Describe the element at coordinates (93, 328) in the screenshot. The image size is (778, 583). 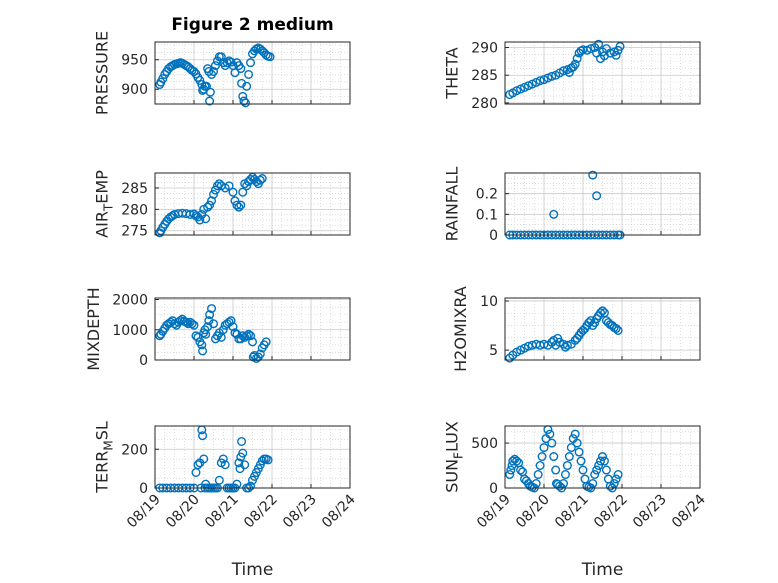
I see `y-axis-label: MIXDEPTH` at that location.